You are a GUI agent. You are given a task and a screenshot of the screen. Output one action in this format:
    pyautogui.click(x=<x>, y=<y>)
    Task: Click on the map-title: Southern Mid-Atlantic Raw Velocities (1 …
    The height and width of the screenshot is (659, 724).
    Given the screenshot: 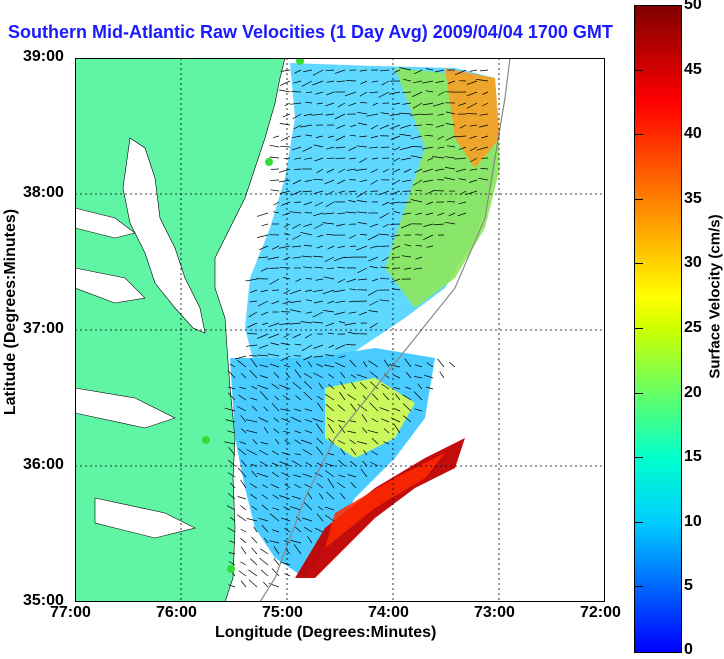 What is the action you would take?
    pyautogui.click(x=310, y=32)
    